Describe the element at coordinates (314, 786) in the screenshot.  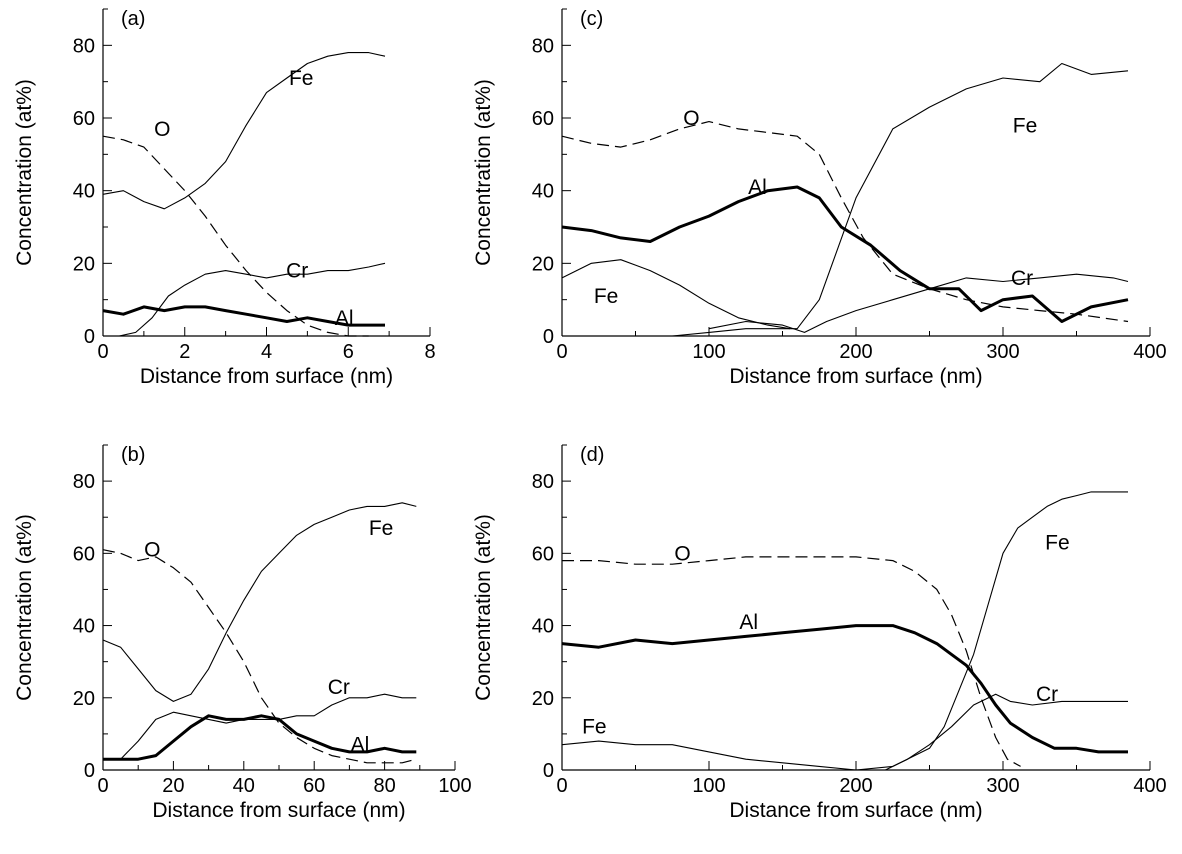
I see `x-tick-label: 60` at that location.